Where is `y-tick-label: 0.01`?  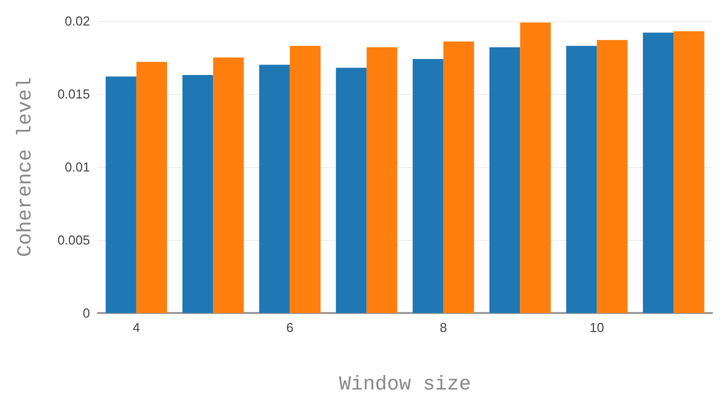
y-tick-label: 0.01 is located at coordinates (77, 167).